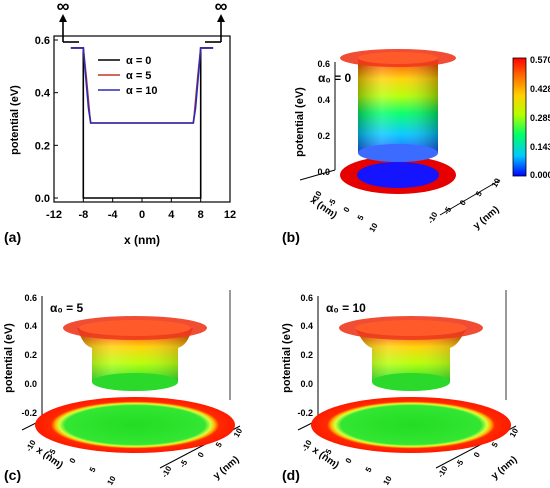 This screenshot has height=488, width=550. I want to click on legend-label-alpha0: α = 0, so click(138, 61).